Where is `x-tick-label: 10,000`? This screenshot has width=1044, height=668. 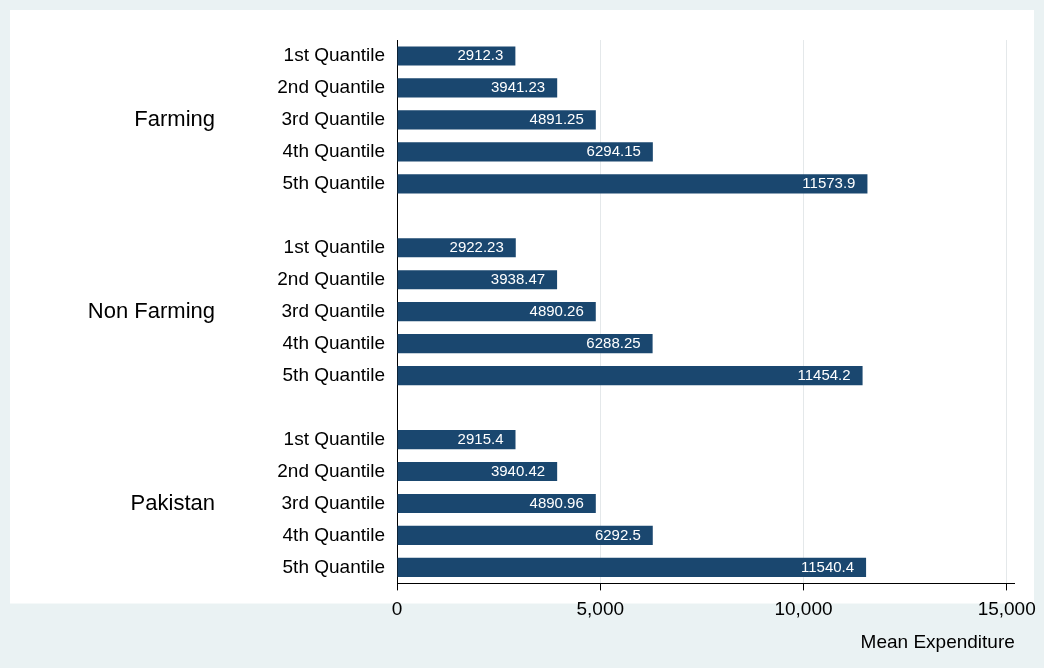 x-tick-label: 10,000 is located at coordinates (803, 609).